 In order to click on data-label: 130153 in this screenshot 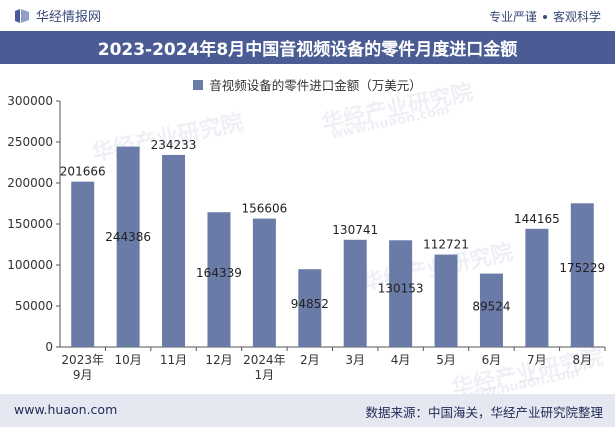, I will do `click(401, 288)`.